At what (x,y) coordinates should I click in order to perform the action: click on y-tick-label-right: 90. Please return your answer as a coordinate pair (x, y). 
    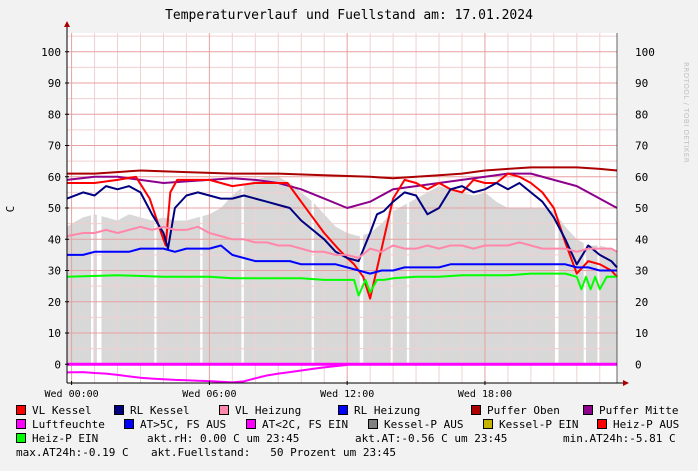
    Looking at the image, I should click on (641, 83).